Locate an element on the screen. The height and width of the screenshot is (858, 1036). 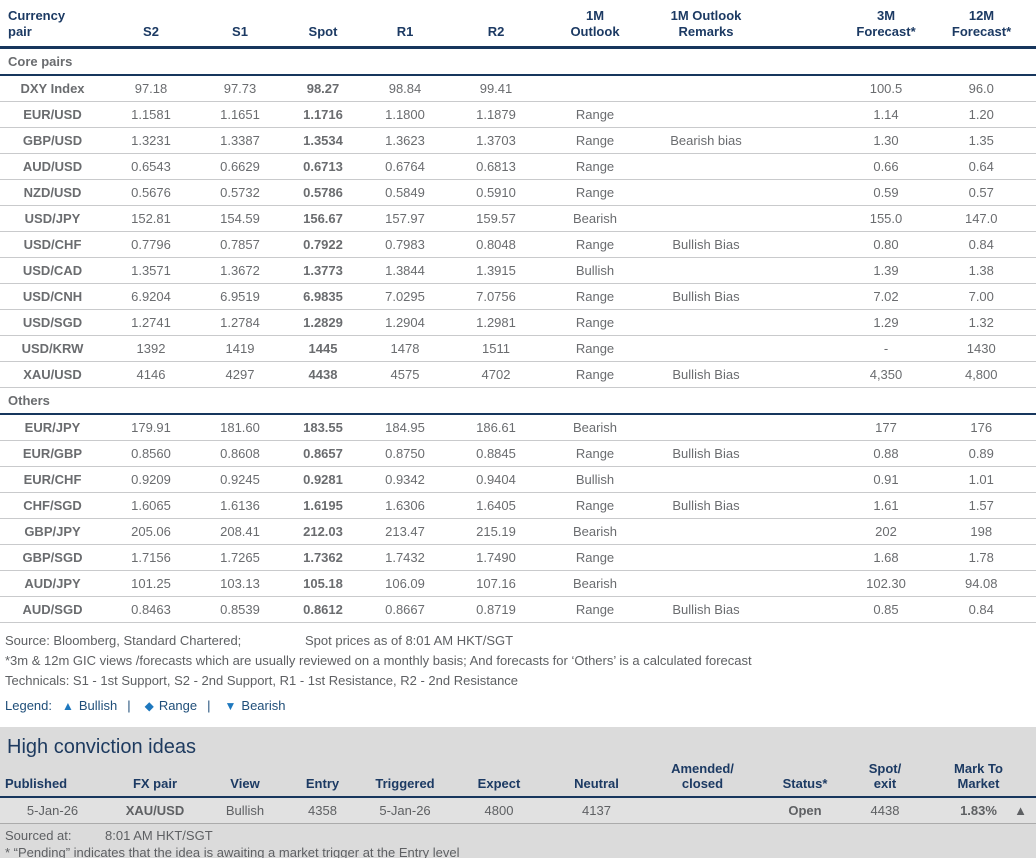
fx-s2: 152.81 is located at coordinates (151, 218).